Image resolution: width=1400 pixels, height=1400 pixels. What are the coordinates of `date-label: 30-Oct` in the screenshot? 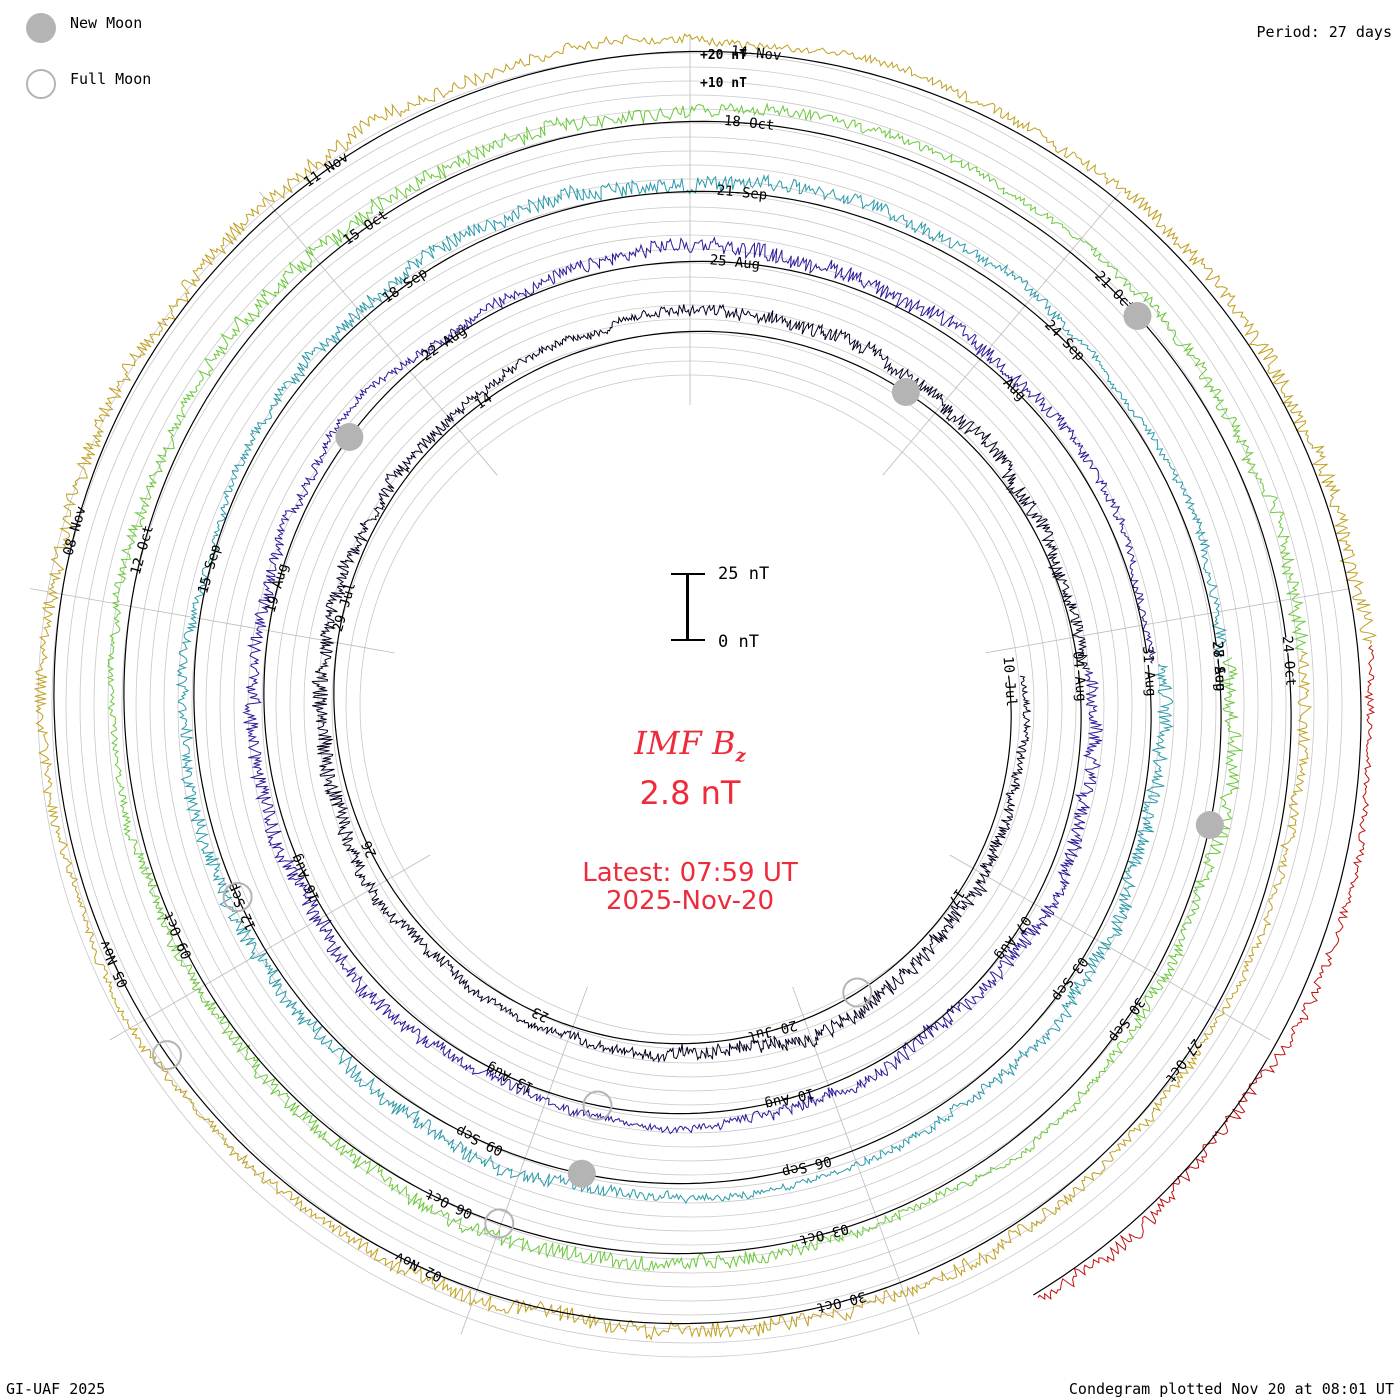 It's located at (841, 1302).